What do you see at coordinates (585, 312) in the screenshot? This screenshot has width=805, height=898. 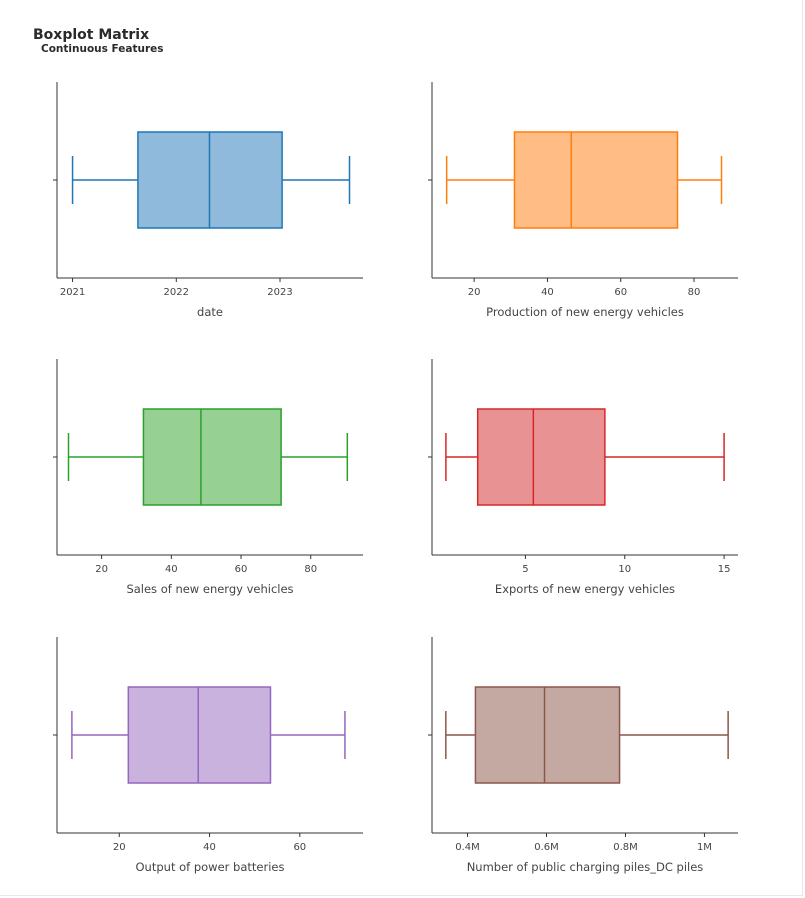 I see `x-axis-label: Production of new energy vehicles` at bounding box center [585, 312].